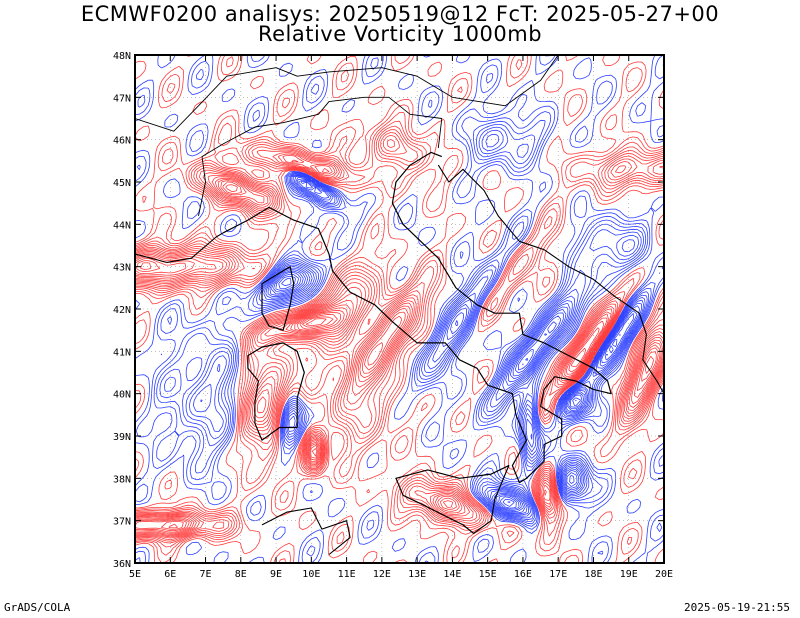 Image resolution: width=800 pixels, height=618 pixels. What do you see at coordinates (629, 574) in the screenshot?
I see `lon-tick-label: 19E` at bounding box center [629, 574].